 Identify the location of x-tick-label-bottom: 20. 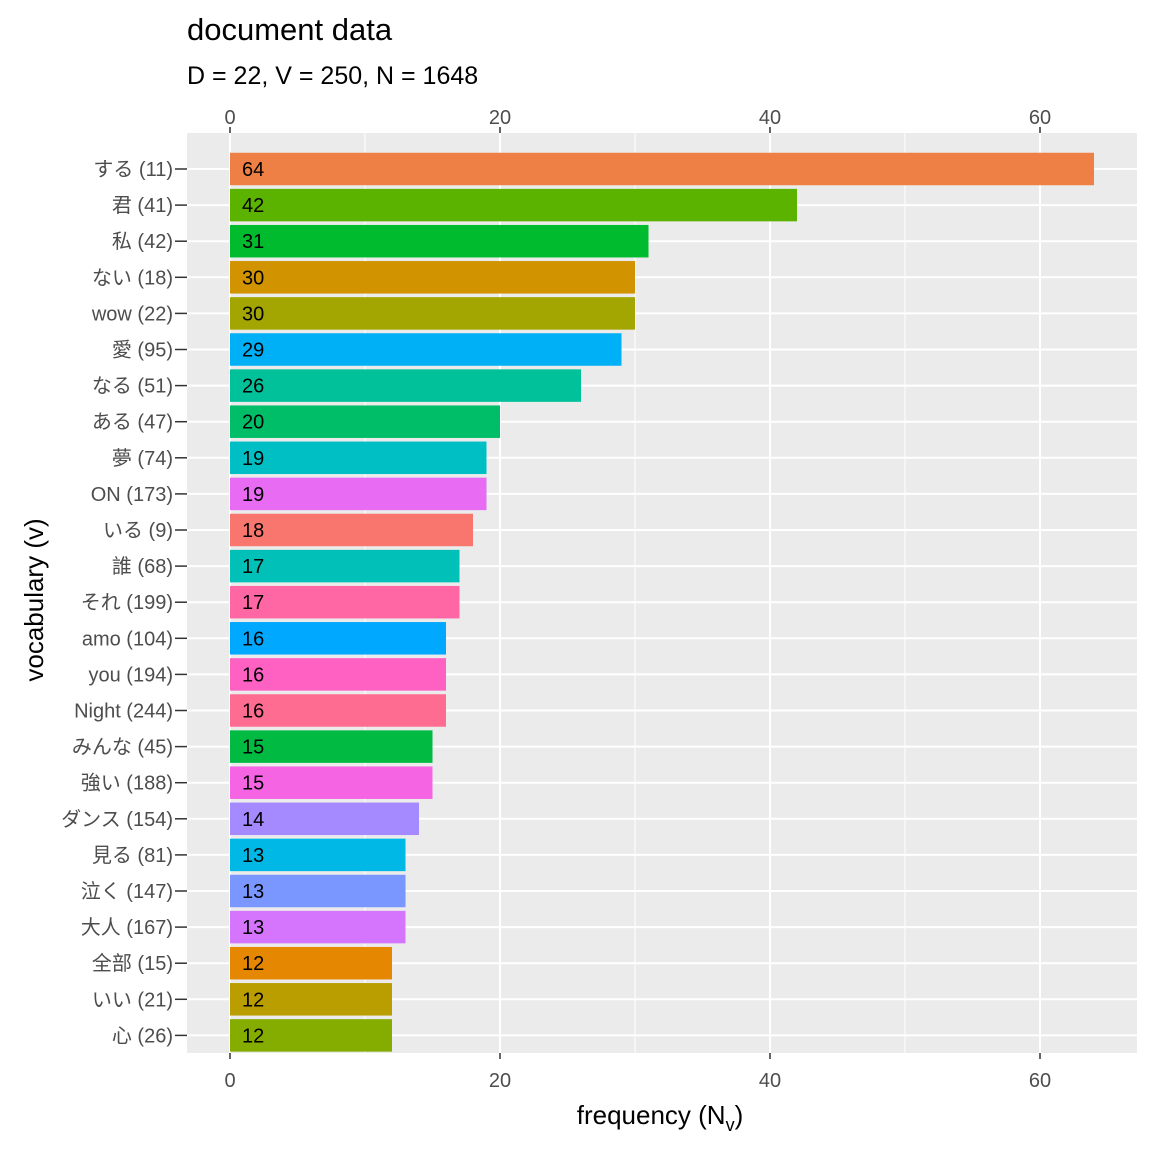
(500, 1081).